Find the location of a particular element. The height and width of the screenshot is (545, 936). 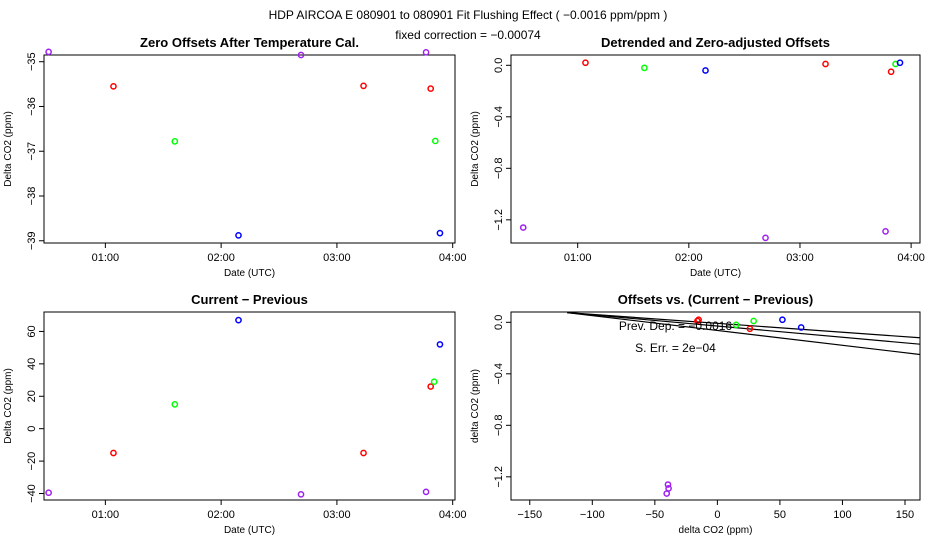

y-tick-label: 40 is located at coordinates (32, 364).